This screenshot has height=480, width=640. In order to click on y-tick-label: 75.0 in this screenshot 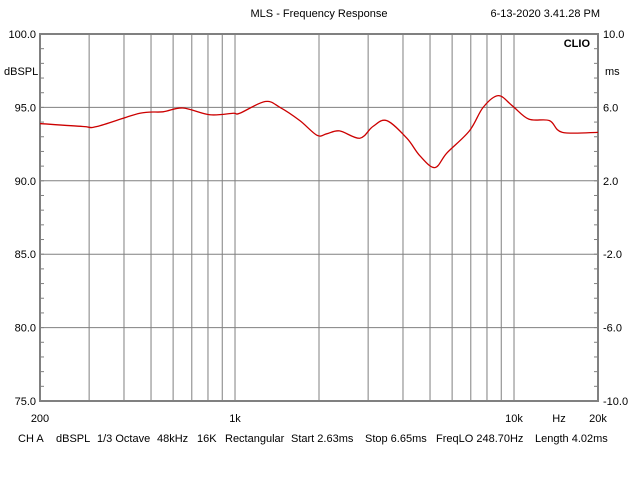, I will do `click(25, 402)`.